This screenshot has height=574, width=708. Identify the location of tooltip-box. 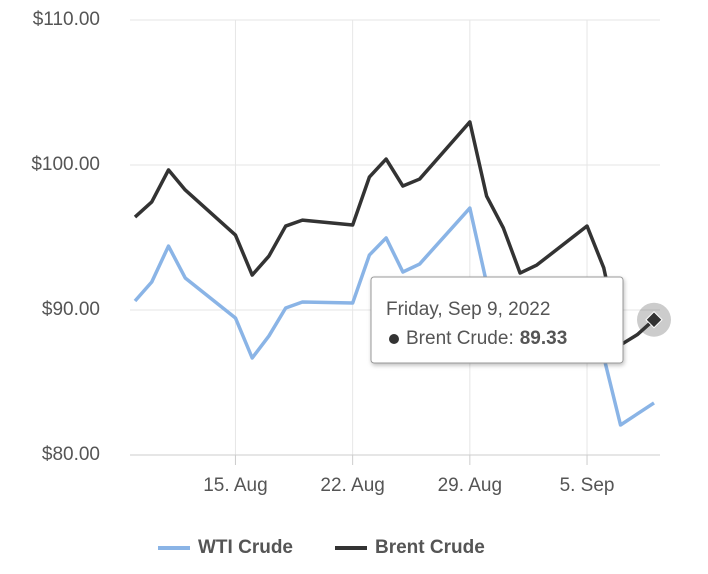
(497, 320).